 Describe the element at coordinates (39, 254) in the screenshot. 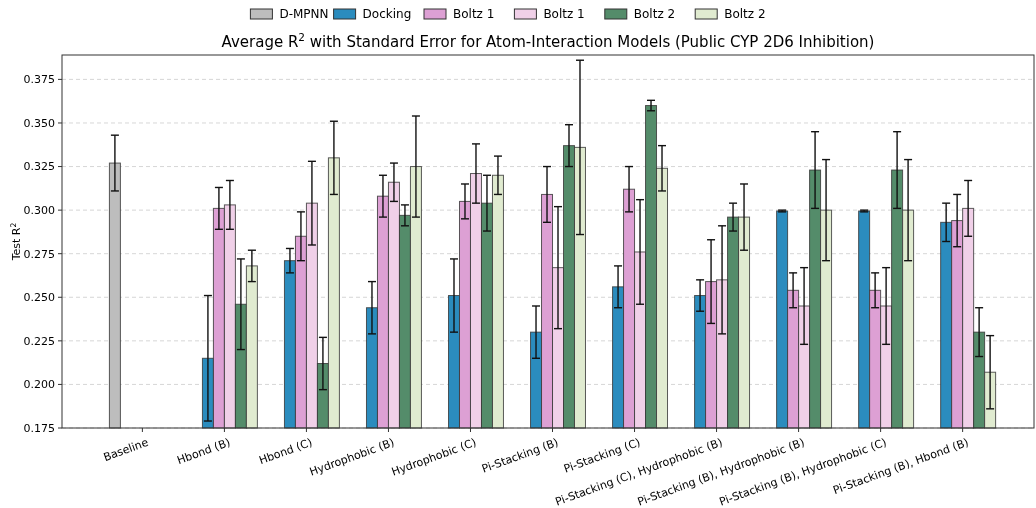

I see `y-tick-label: 0.275` at that location.